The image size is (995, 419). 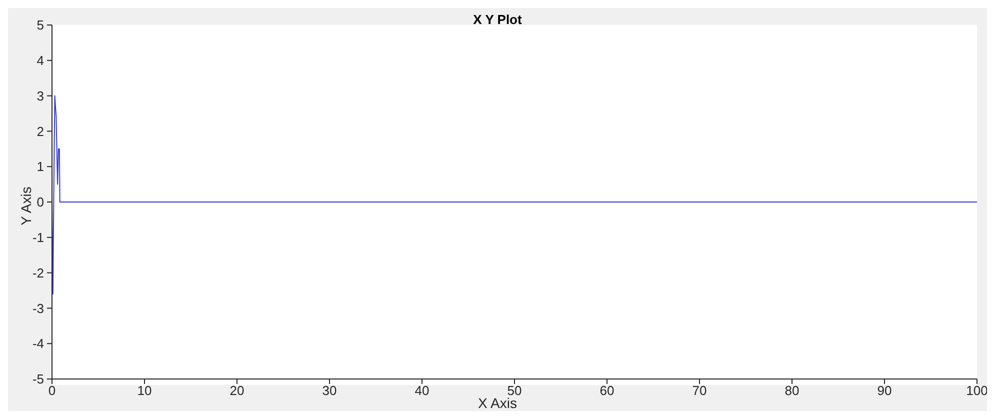 I want to click on x-tick-label: 30, so click(x=329, y=390).